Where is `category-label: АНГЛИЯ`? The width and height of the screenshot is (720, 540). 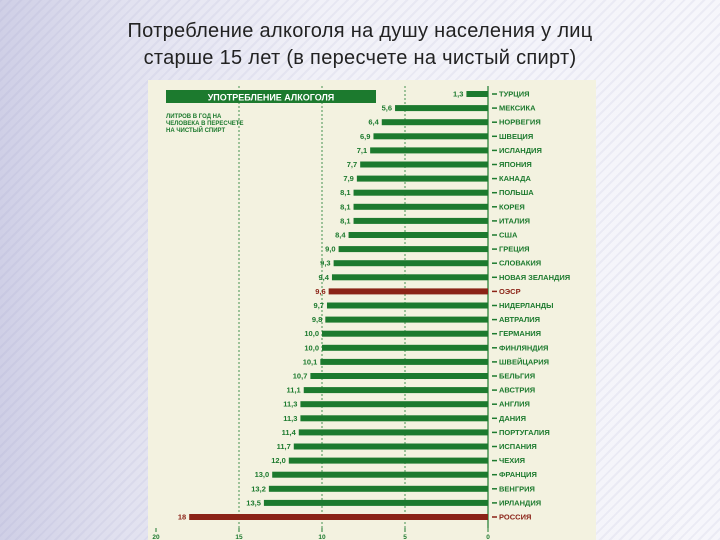
category-label: АНГЛИЯ is located at coordinates (514, 404).